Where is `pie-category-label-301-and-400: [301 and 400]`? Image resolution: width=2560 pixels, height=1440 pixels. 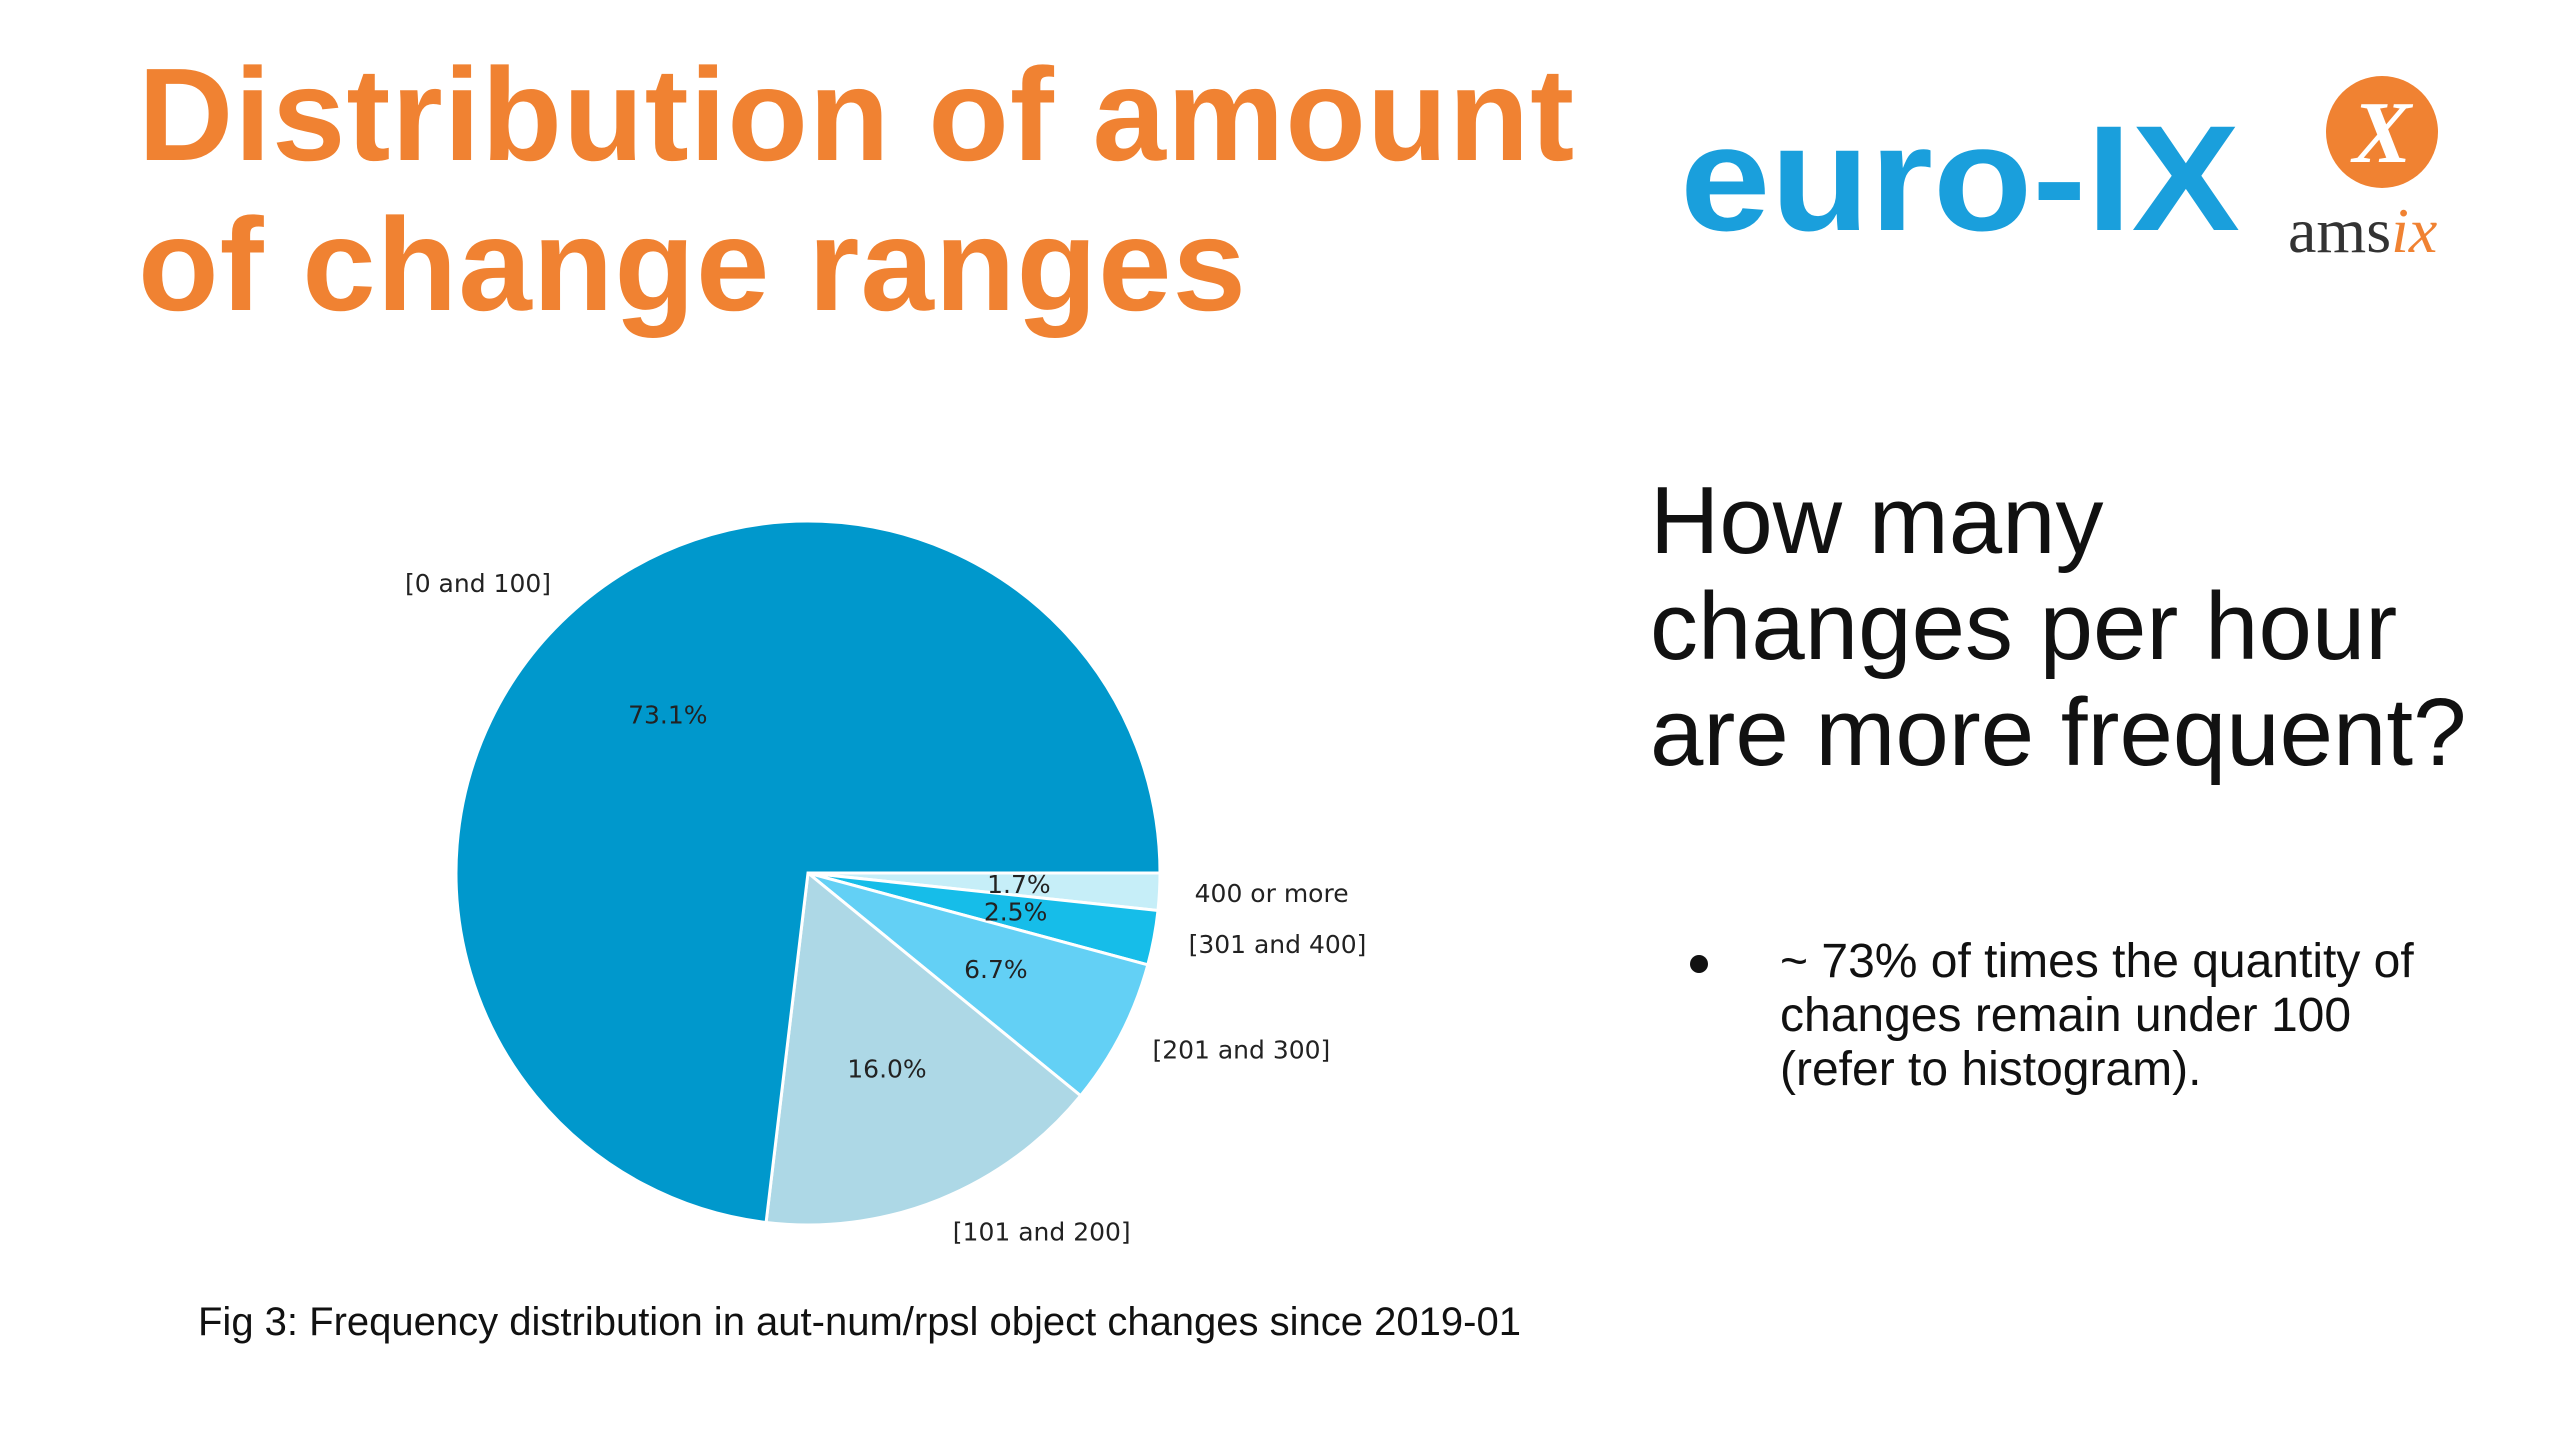 pie-category-label-301-and-400: [301 and 400] is located at coordinates (1278, 944).